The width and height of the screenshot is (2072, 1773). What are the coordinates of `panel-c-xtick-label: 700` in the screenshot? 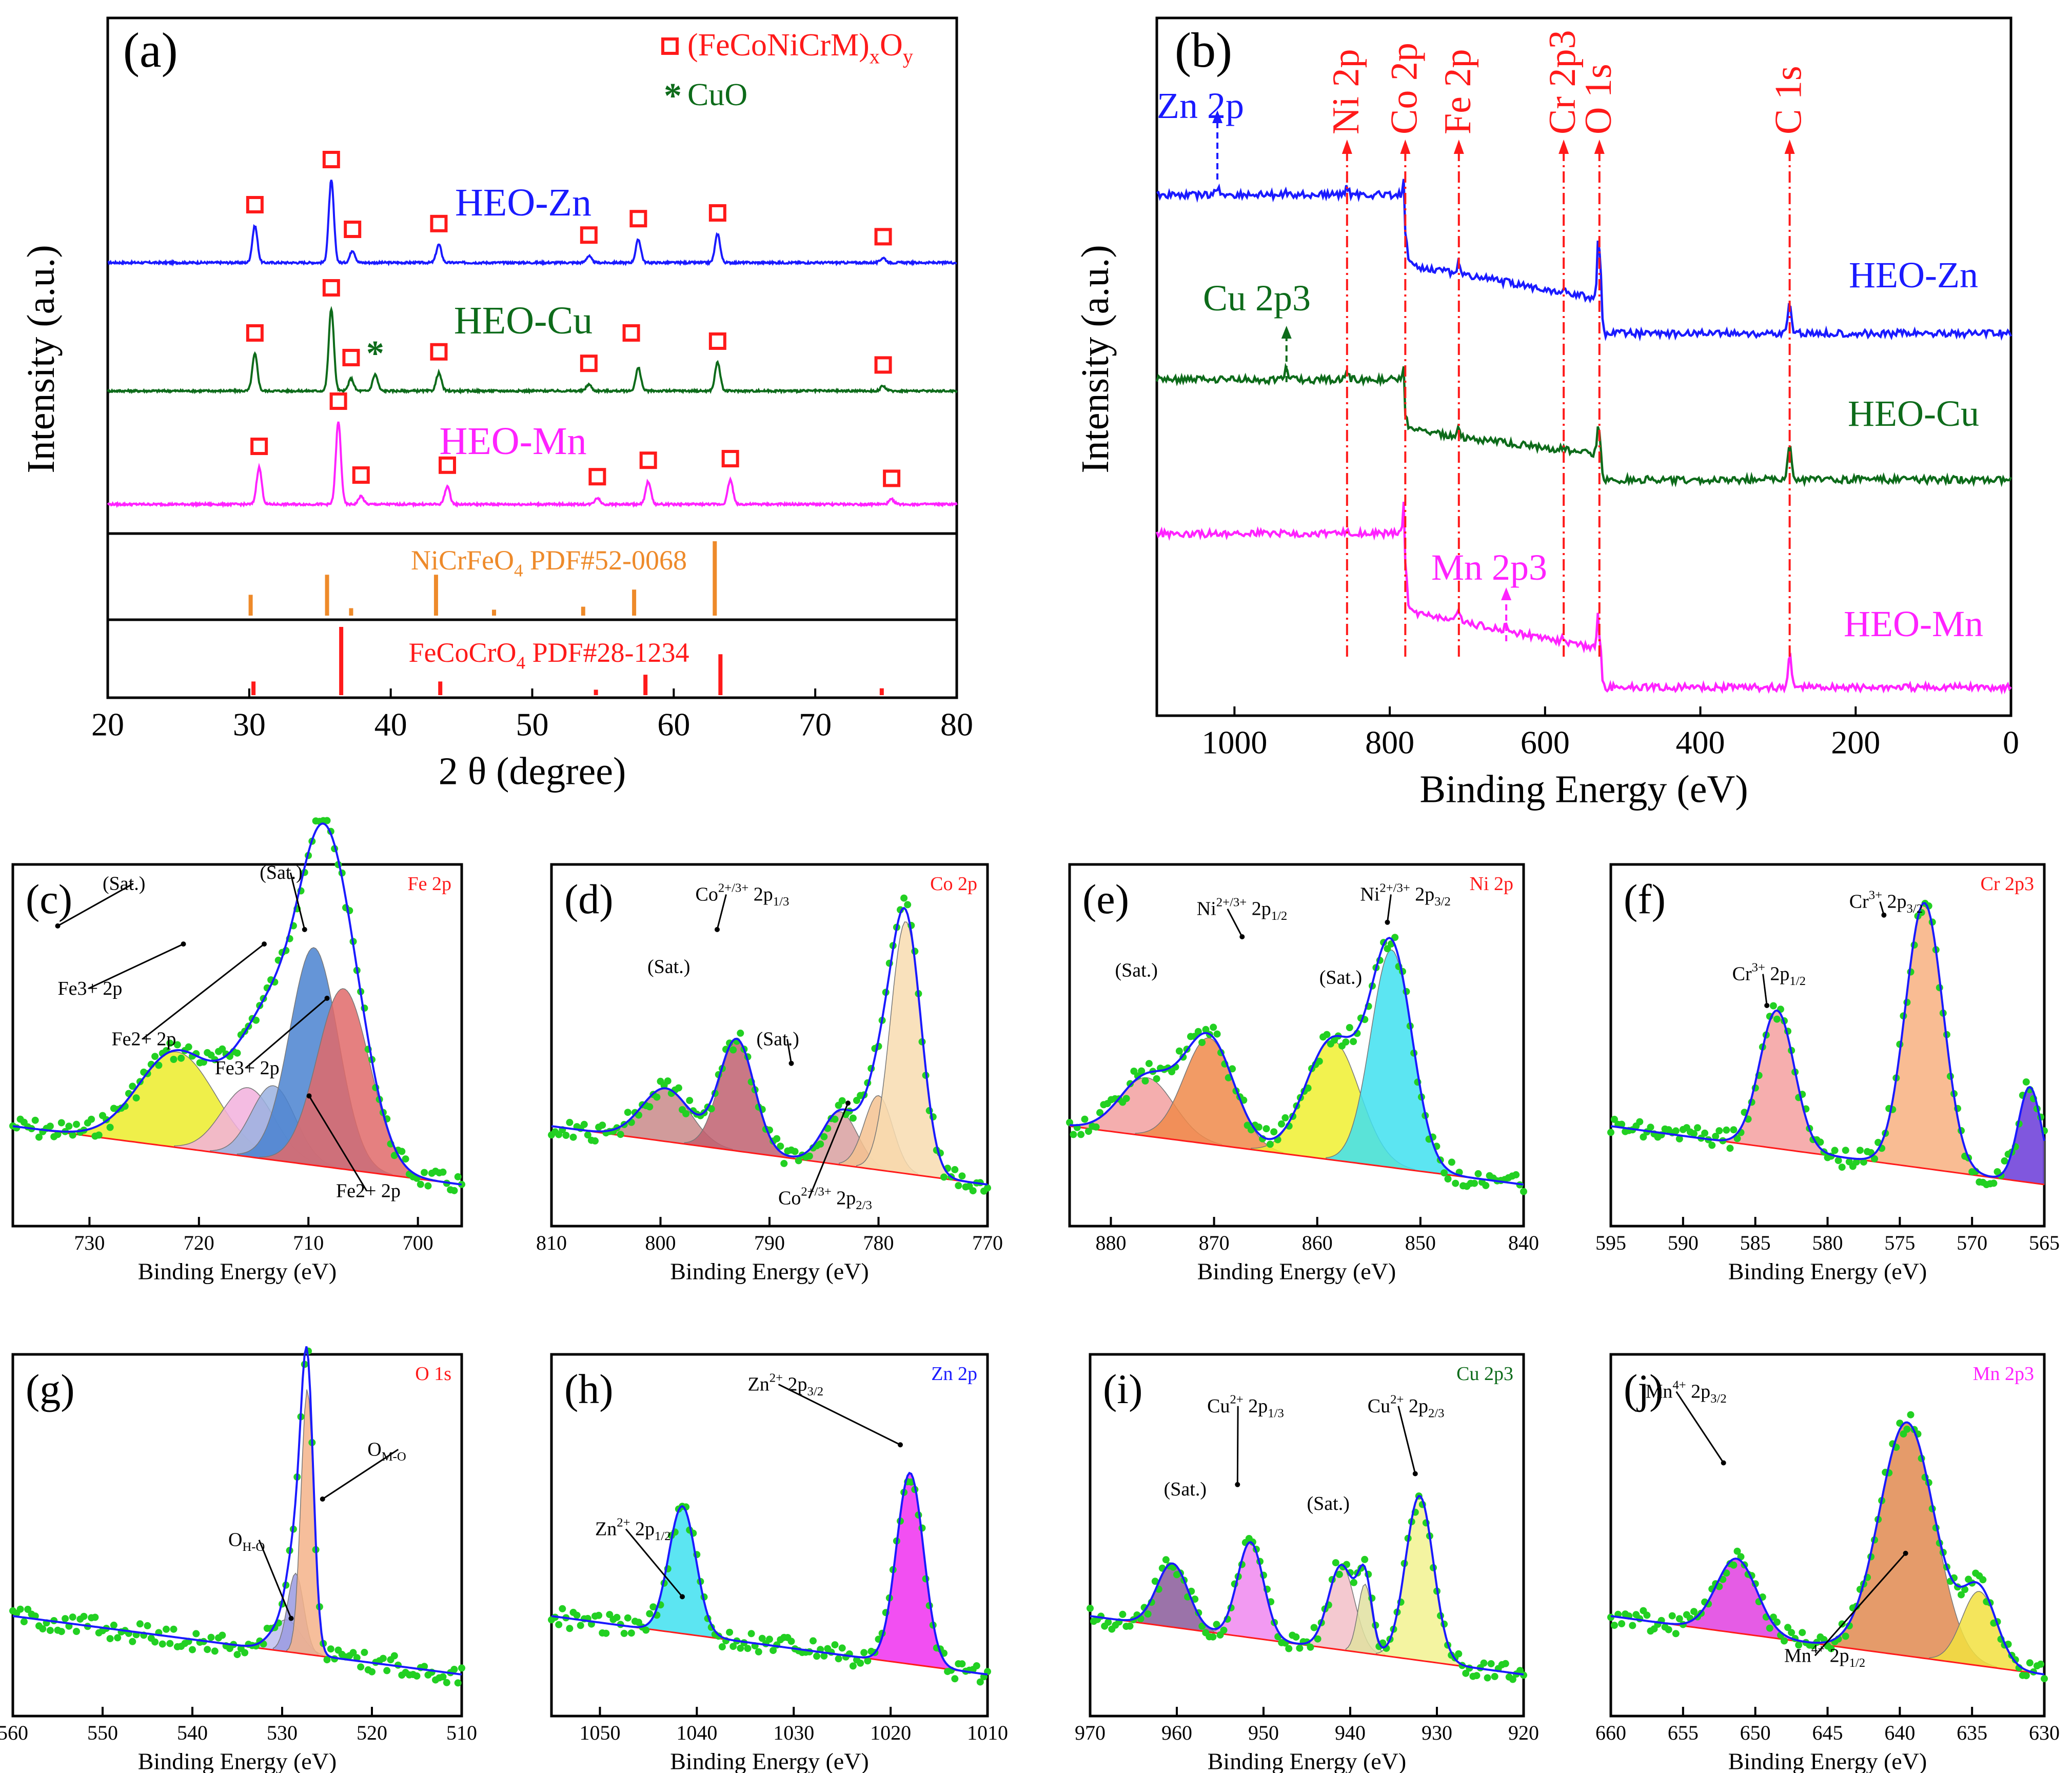 It's located at (418, 1242).